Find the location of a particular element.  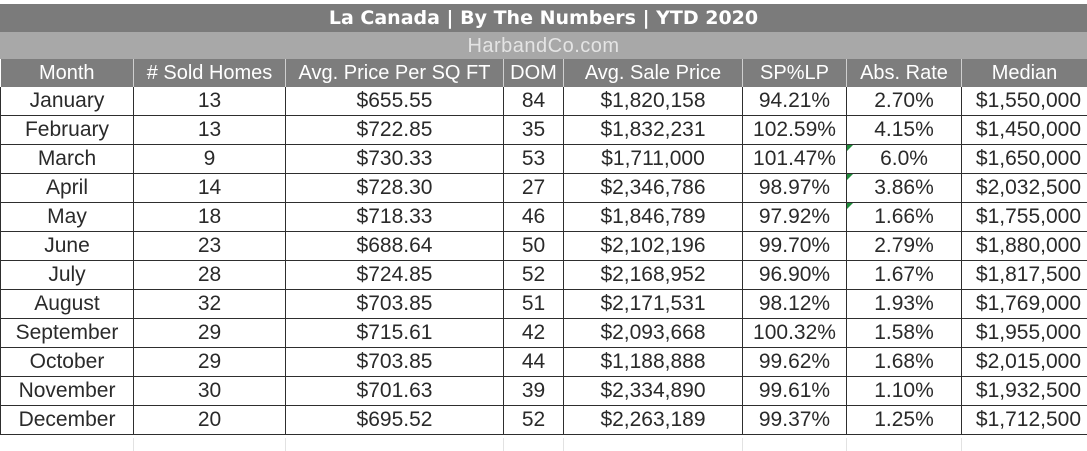

cell-avg-sale-price: $2,093,668 is located at coordinates (653, 333).